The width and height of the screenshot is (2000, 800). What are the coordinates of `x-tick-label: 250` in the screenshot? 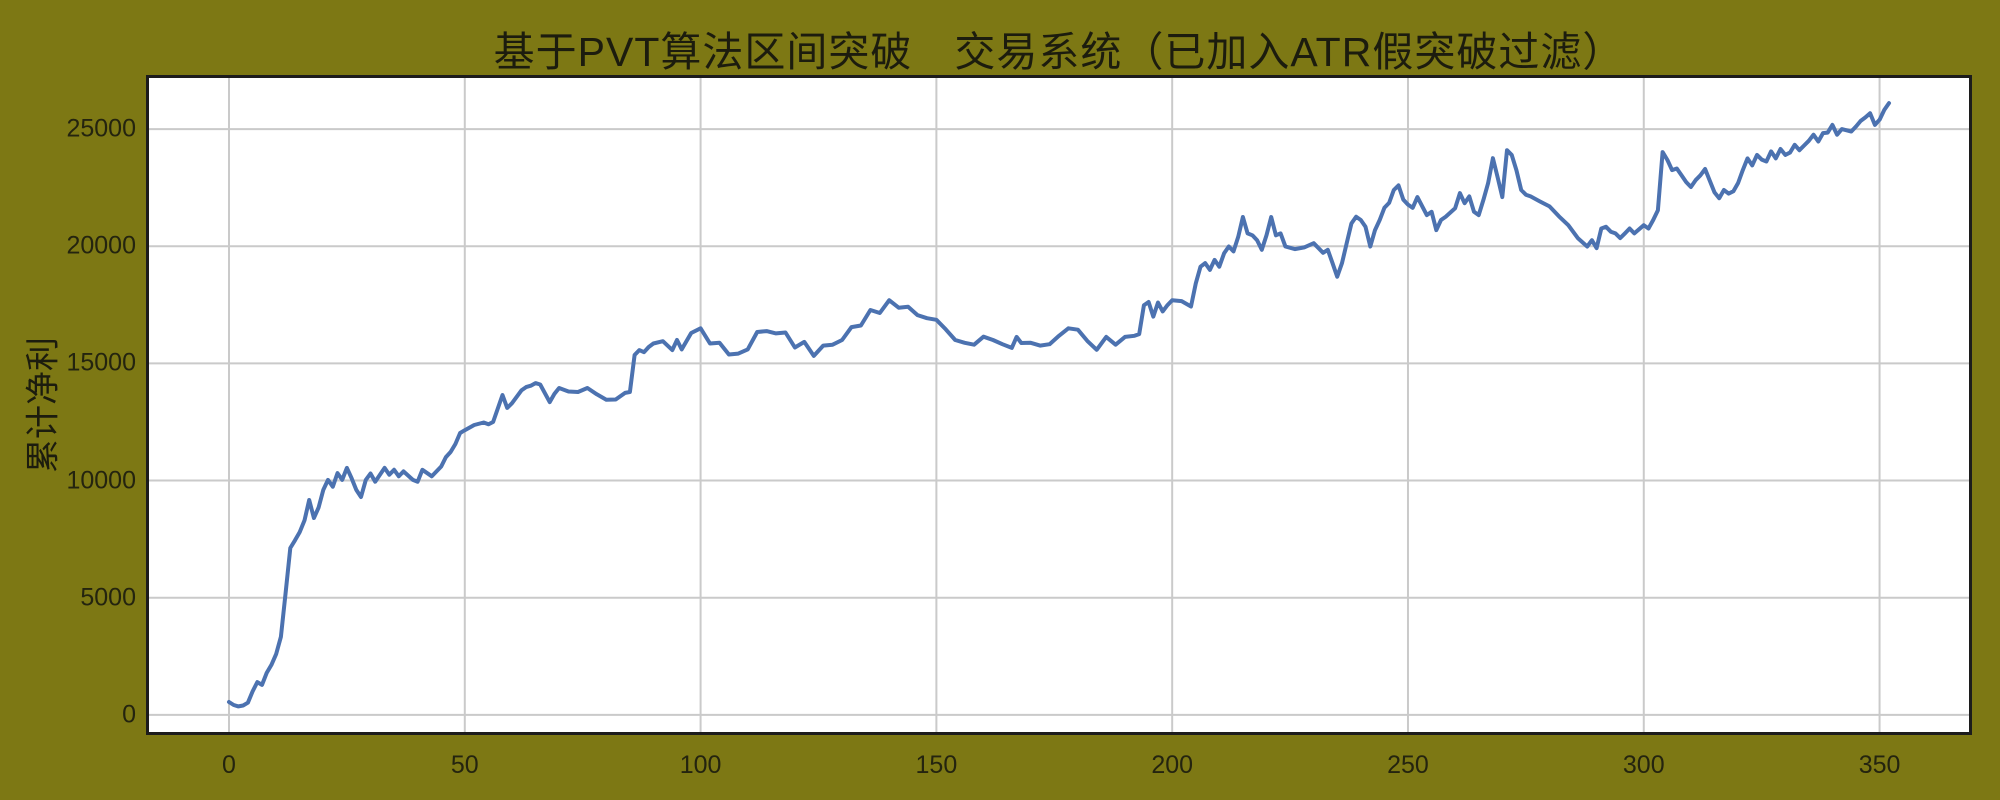 It's located at (1408, 765).